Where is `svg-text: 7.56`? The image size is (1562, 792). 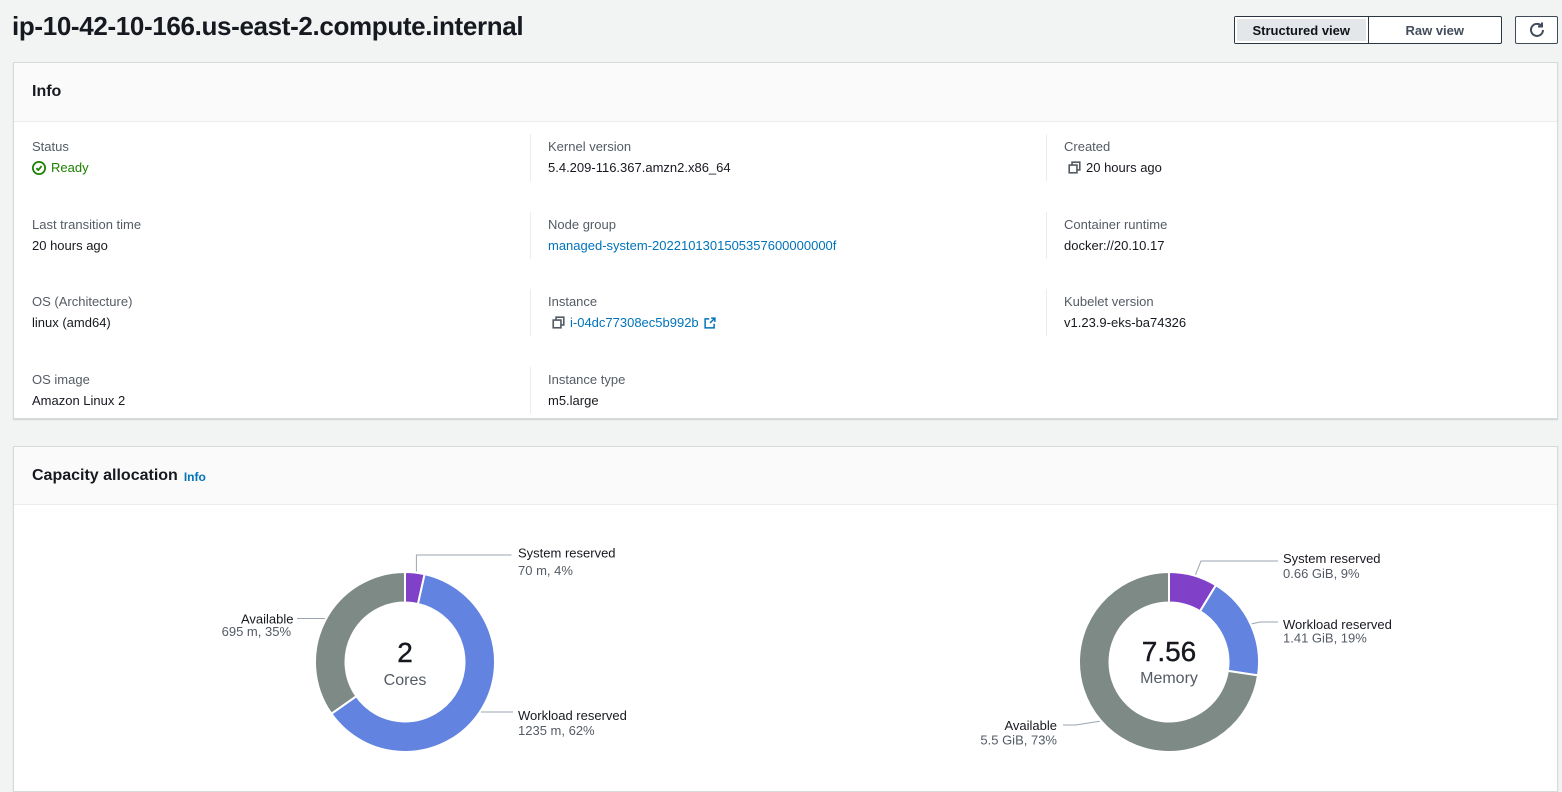
svg-text: 7.56 is located at coordinates (1169, 651).